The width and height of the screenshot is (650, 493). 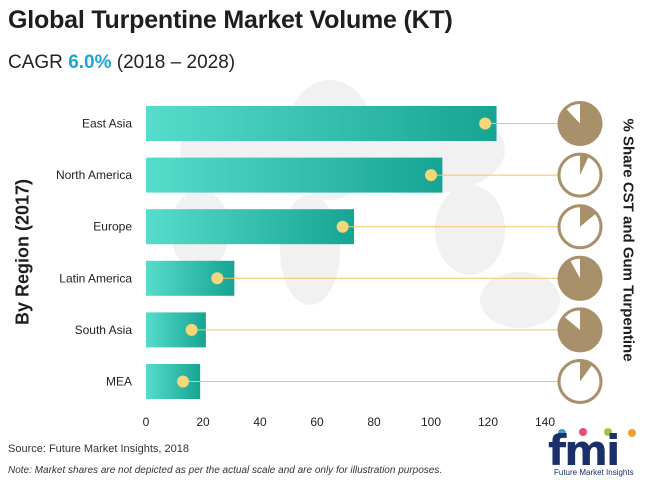 What do you see at coordinates (176, 62) in the screenshot?
I see `cagr-period: (2018 – 2028)` at bounding box center [176, 62].